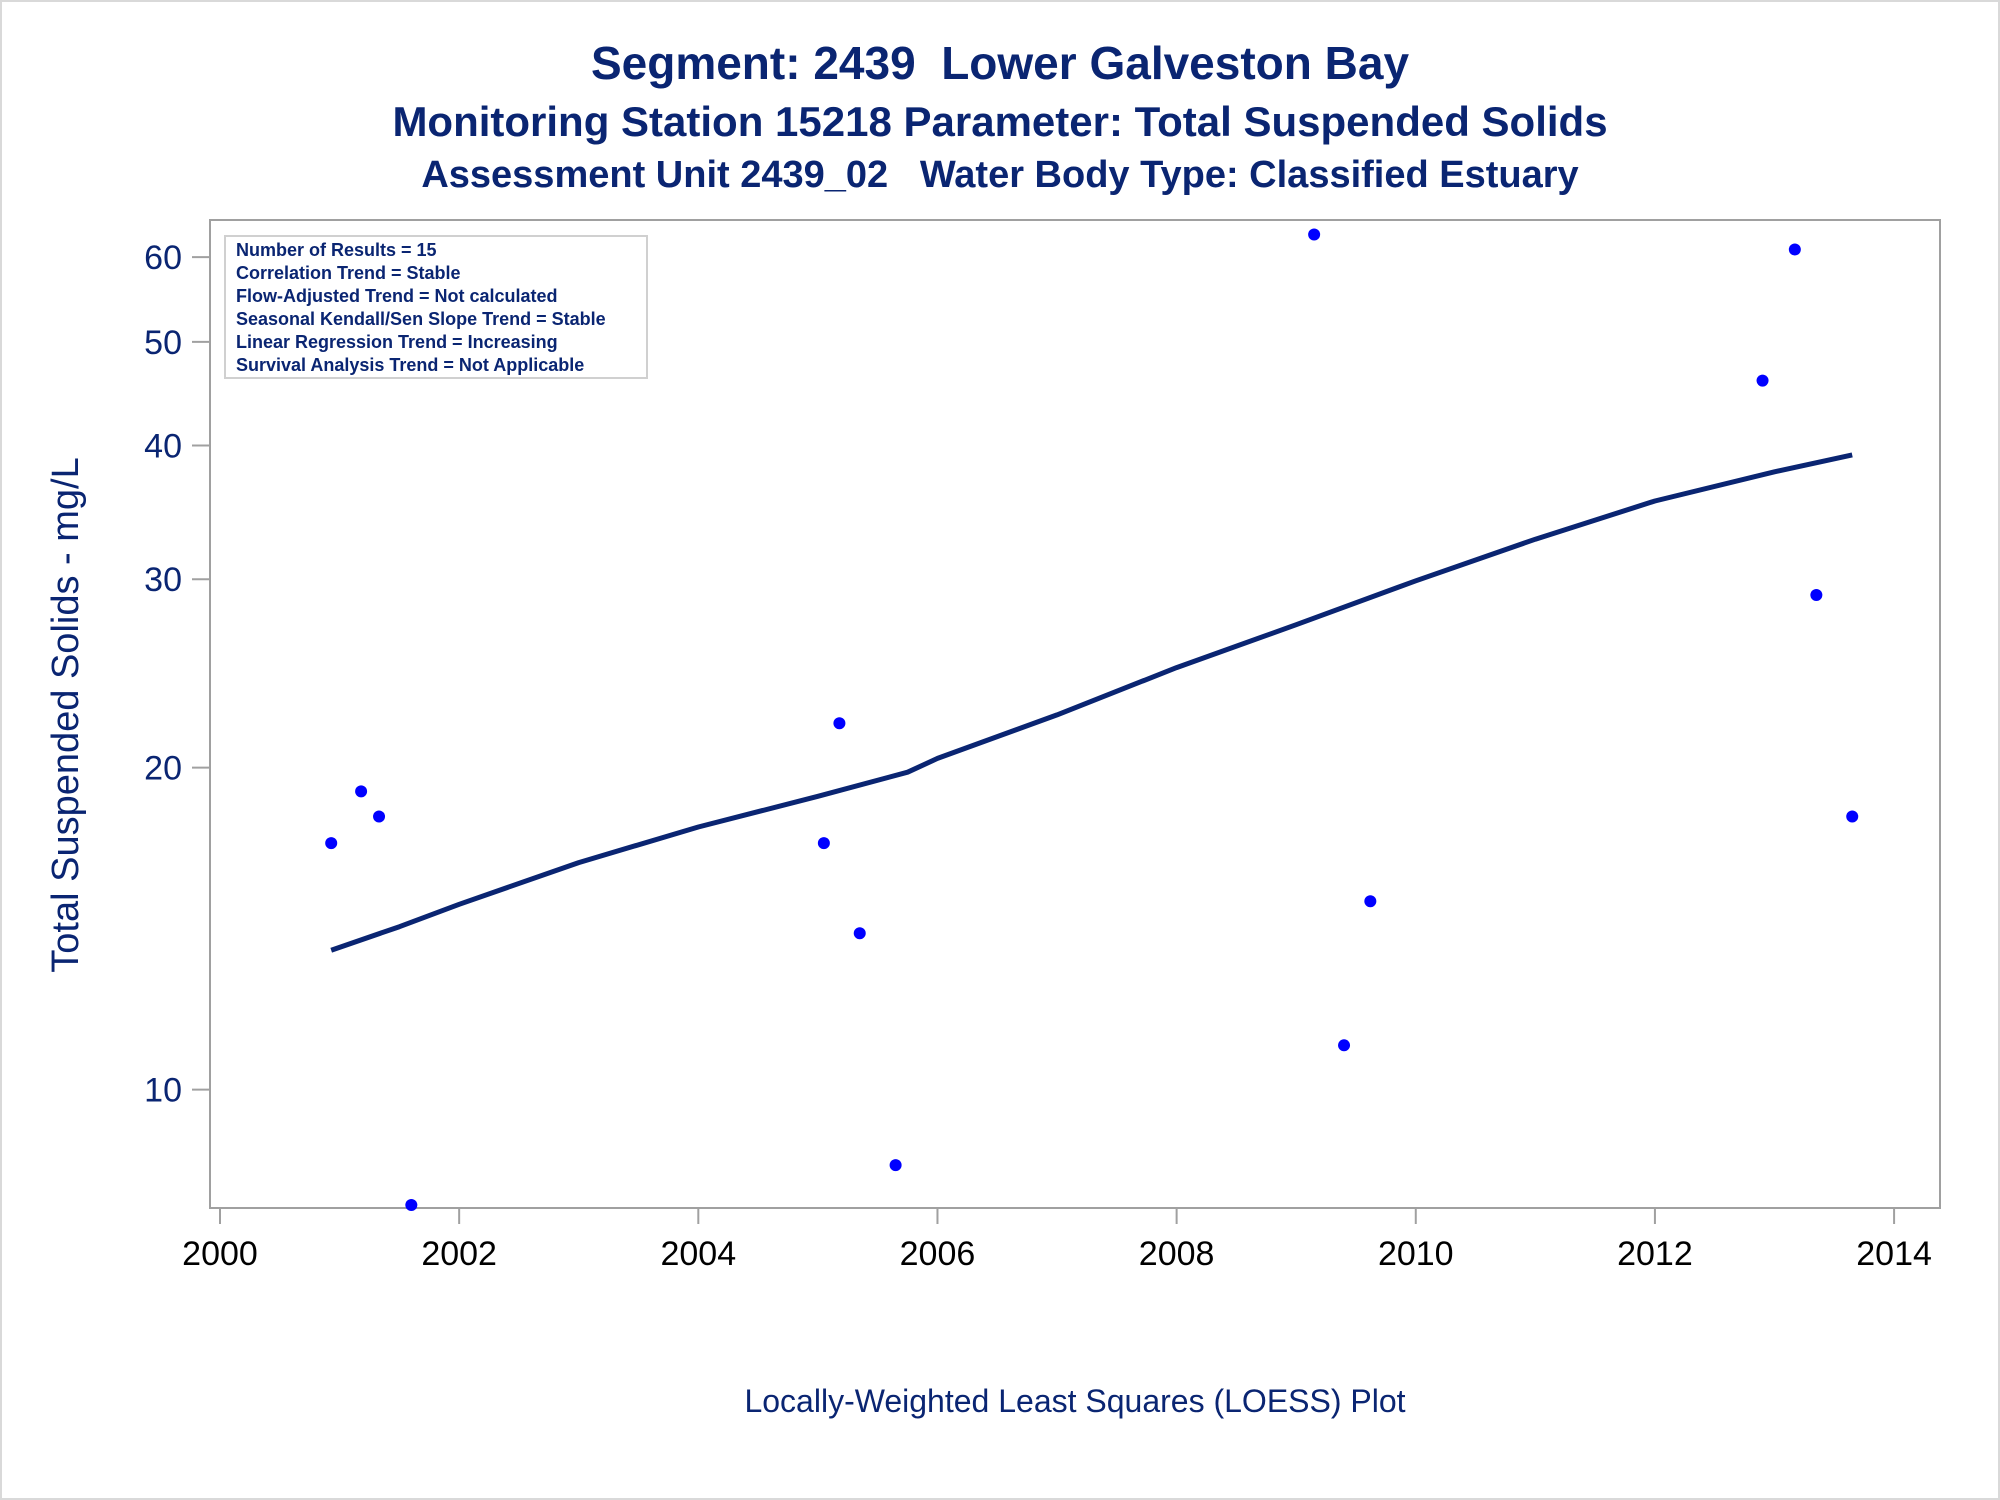 This screenshot has height=1500, width=2000. What do you see at coordinates (336, 250) in the screenshot?
I see `info-box-line: Number of Results = 15` at bounding box center [336, 250].